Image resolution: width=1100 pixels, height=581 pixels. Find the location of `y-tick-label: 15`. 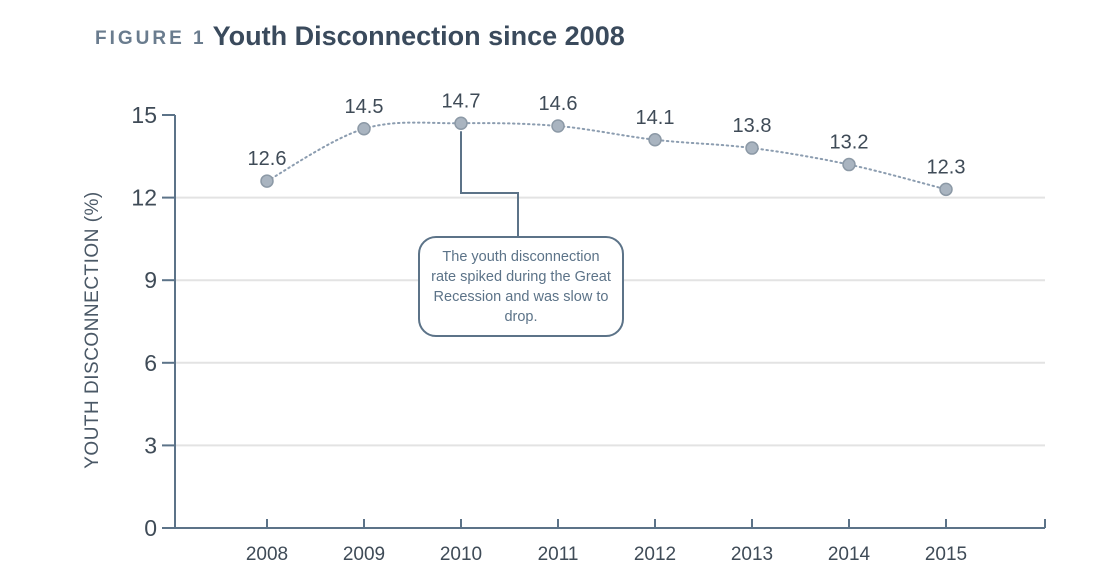

y-tick-label: 15 is located at coordinates (144, 115).